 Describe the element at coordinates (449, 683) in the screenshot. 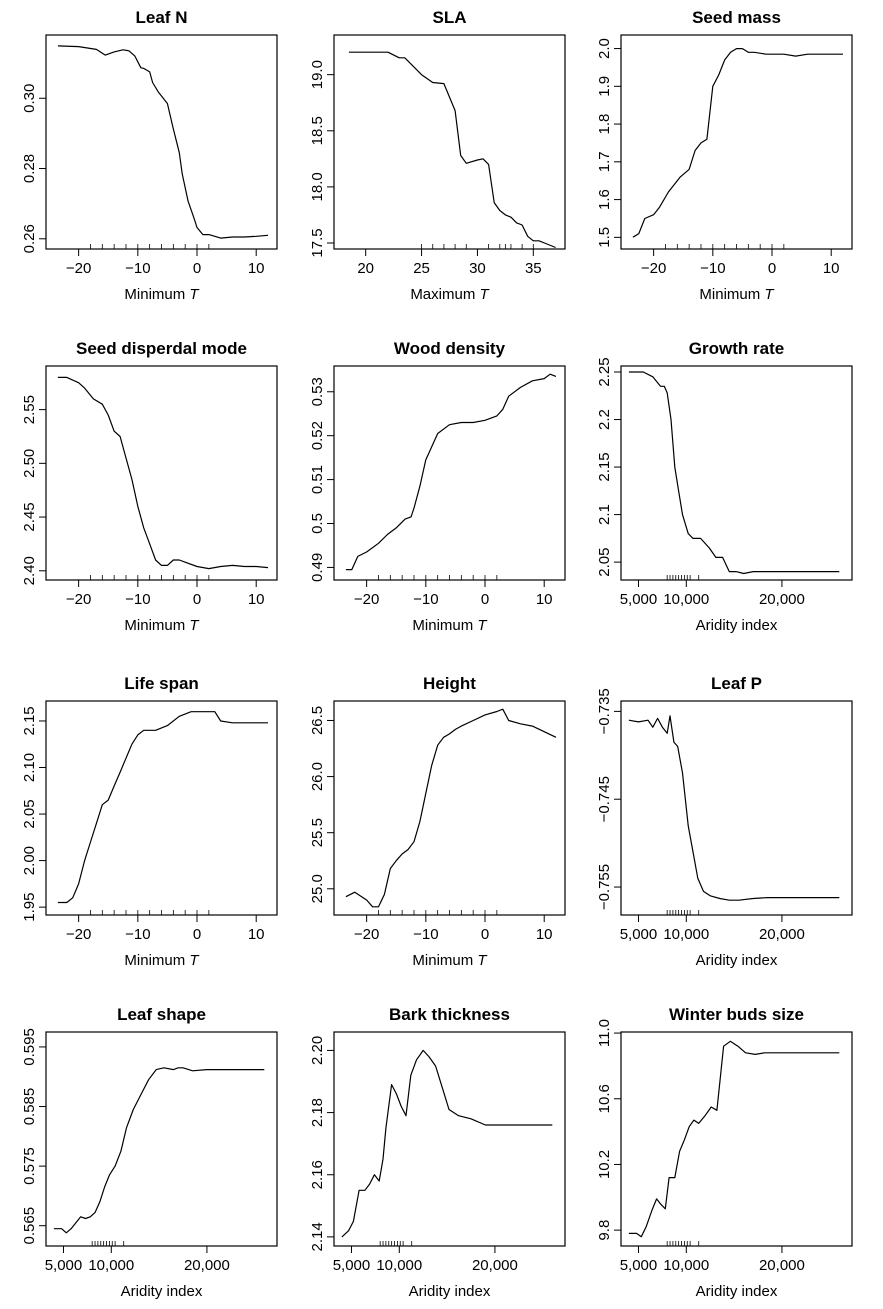

I see `panel-title: Height` at that location.